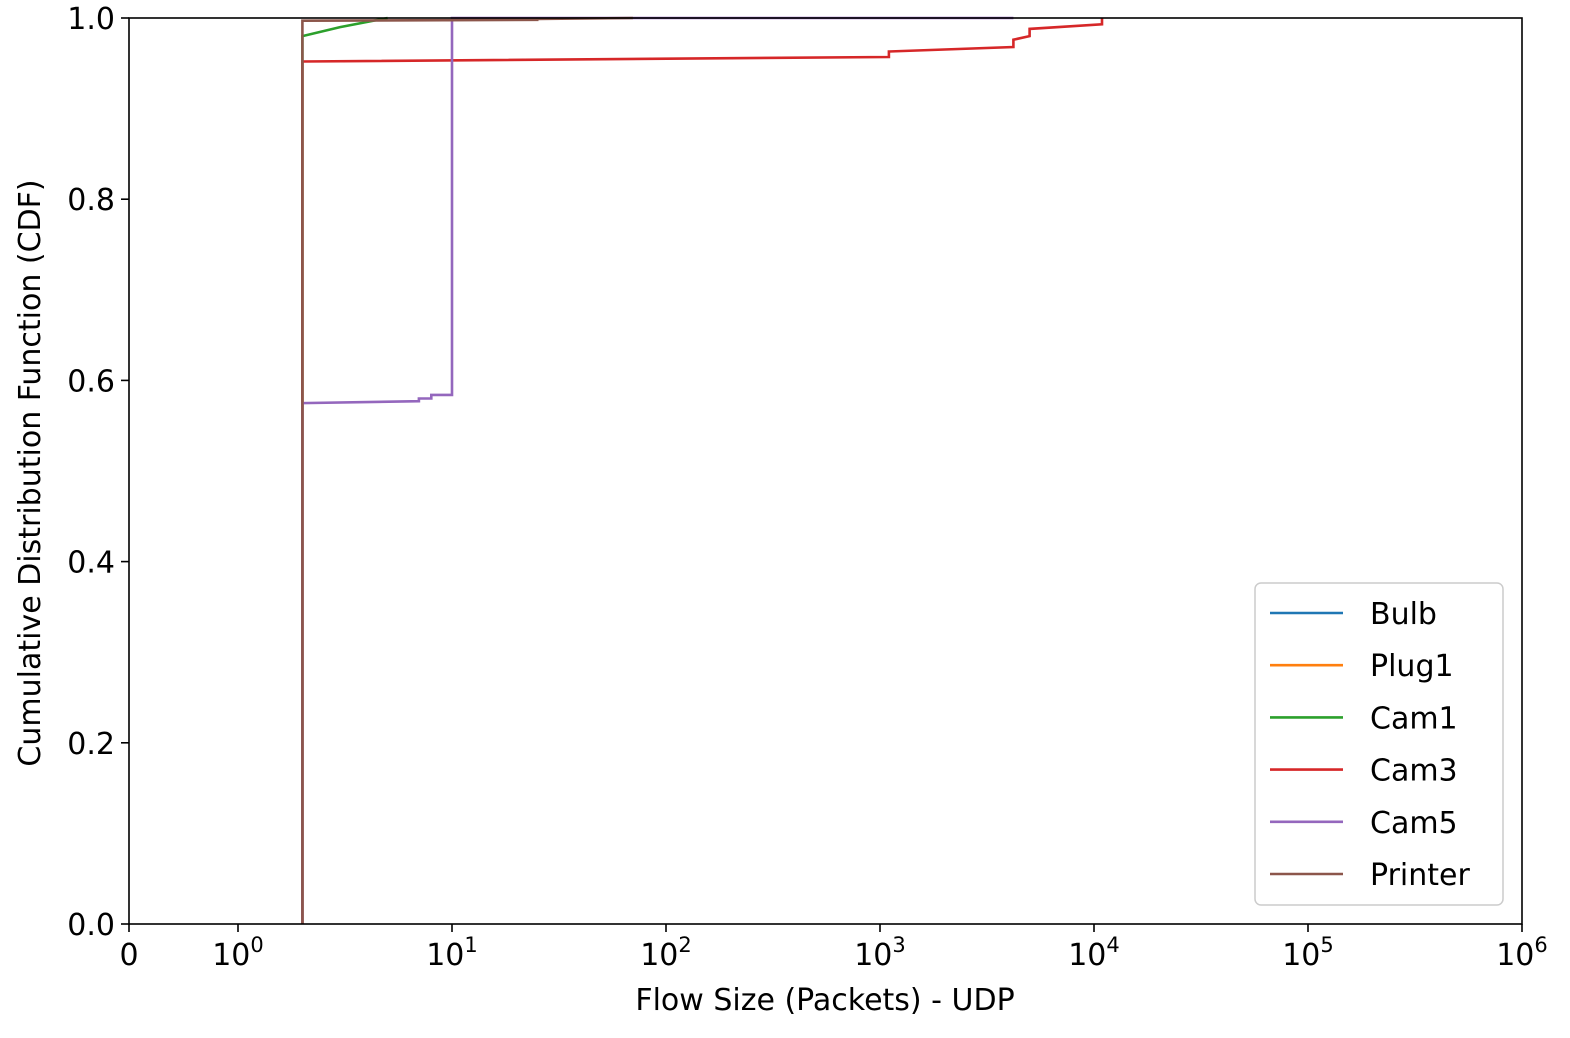 The height and width of the screenshot is (1038, 1570). I want to click on y-tick-label: 0.0, so click(91, 925).